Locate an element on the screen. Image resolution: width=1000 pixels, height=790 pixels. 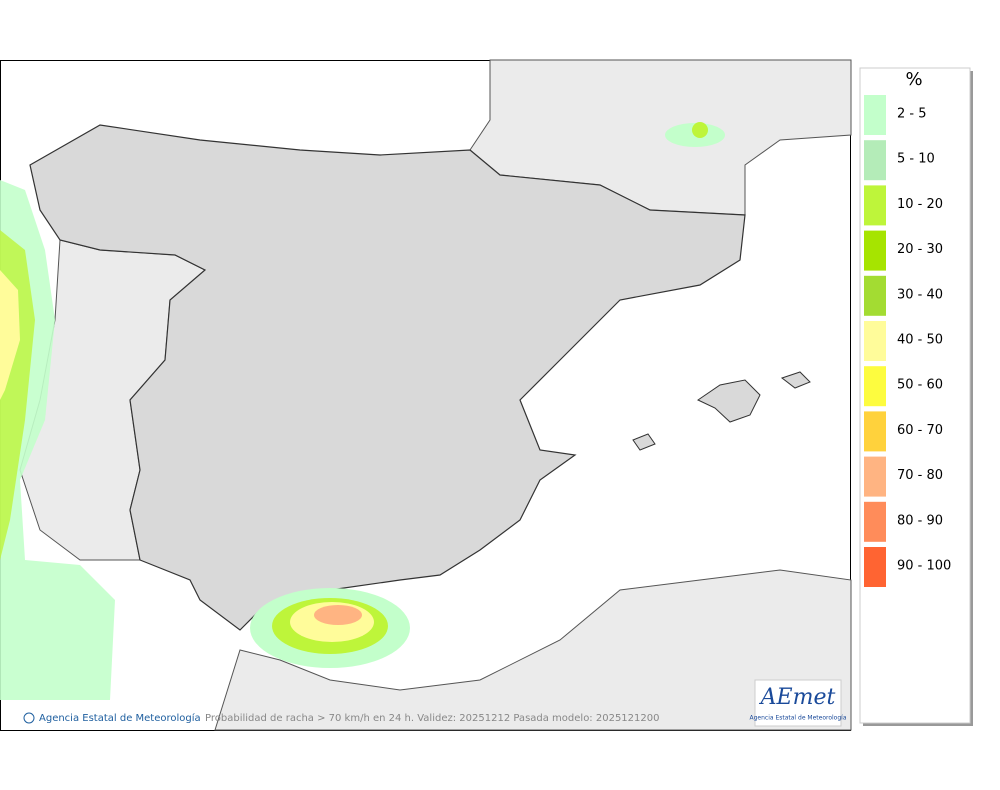
mallorca is located at coordinates (728, 401).